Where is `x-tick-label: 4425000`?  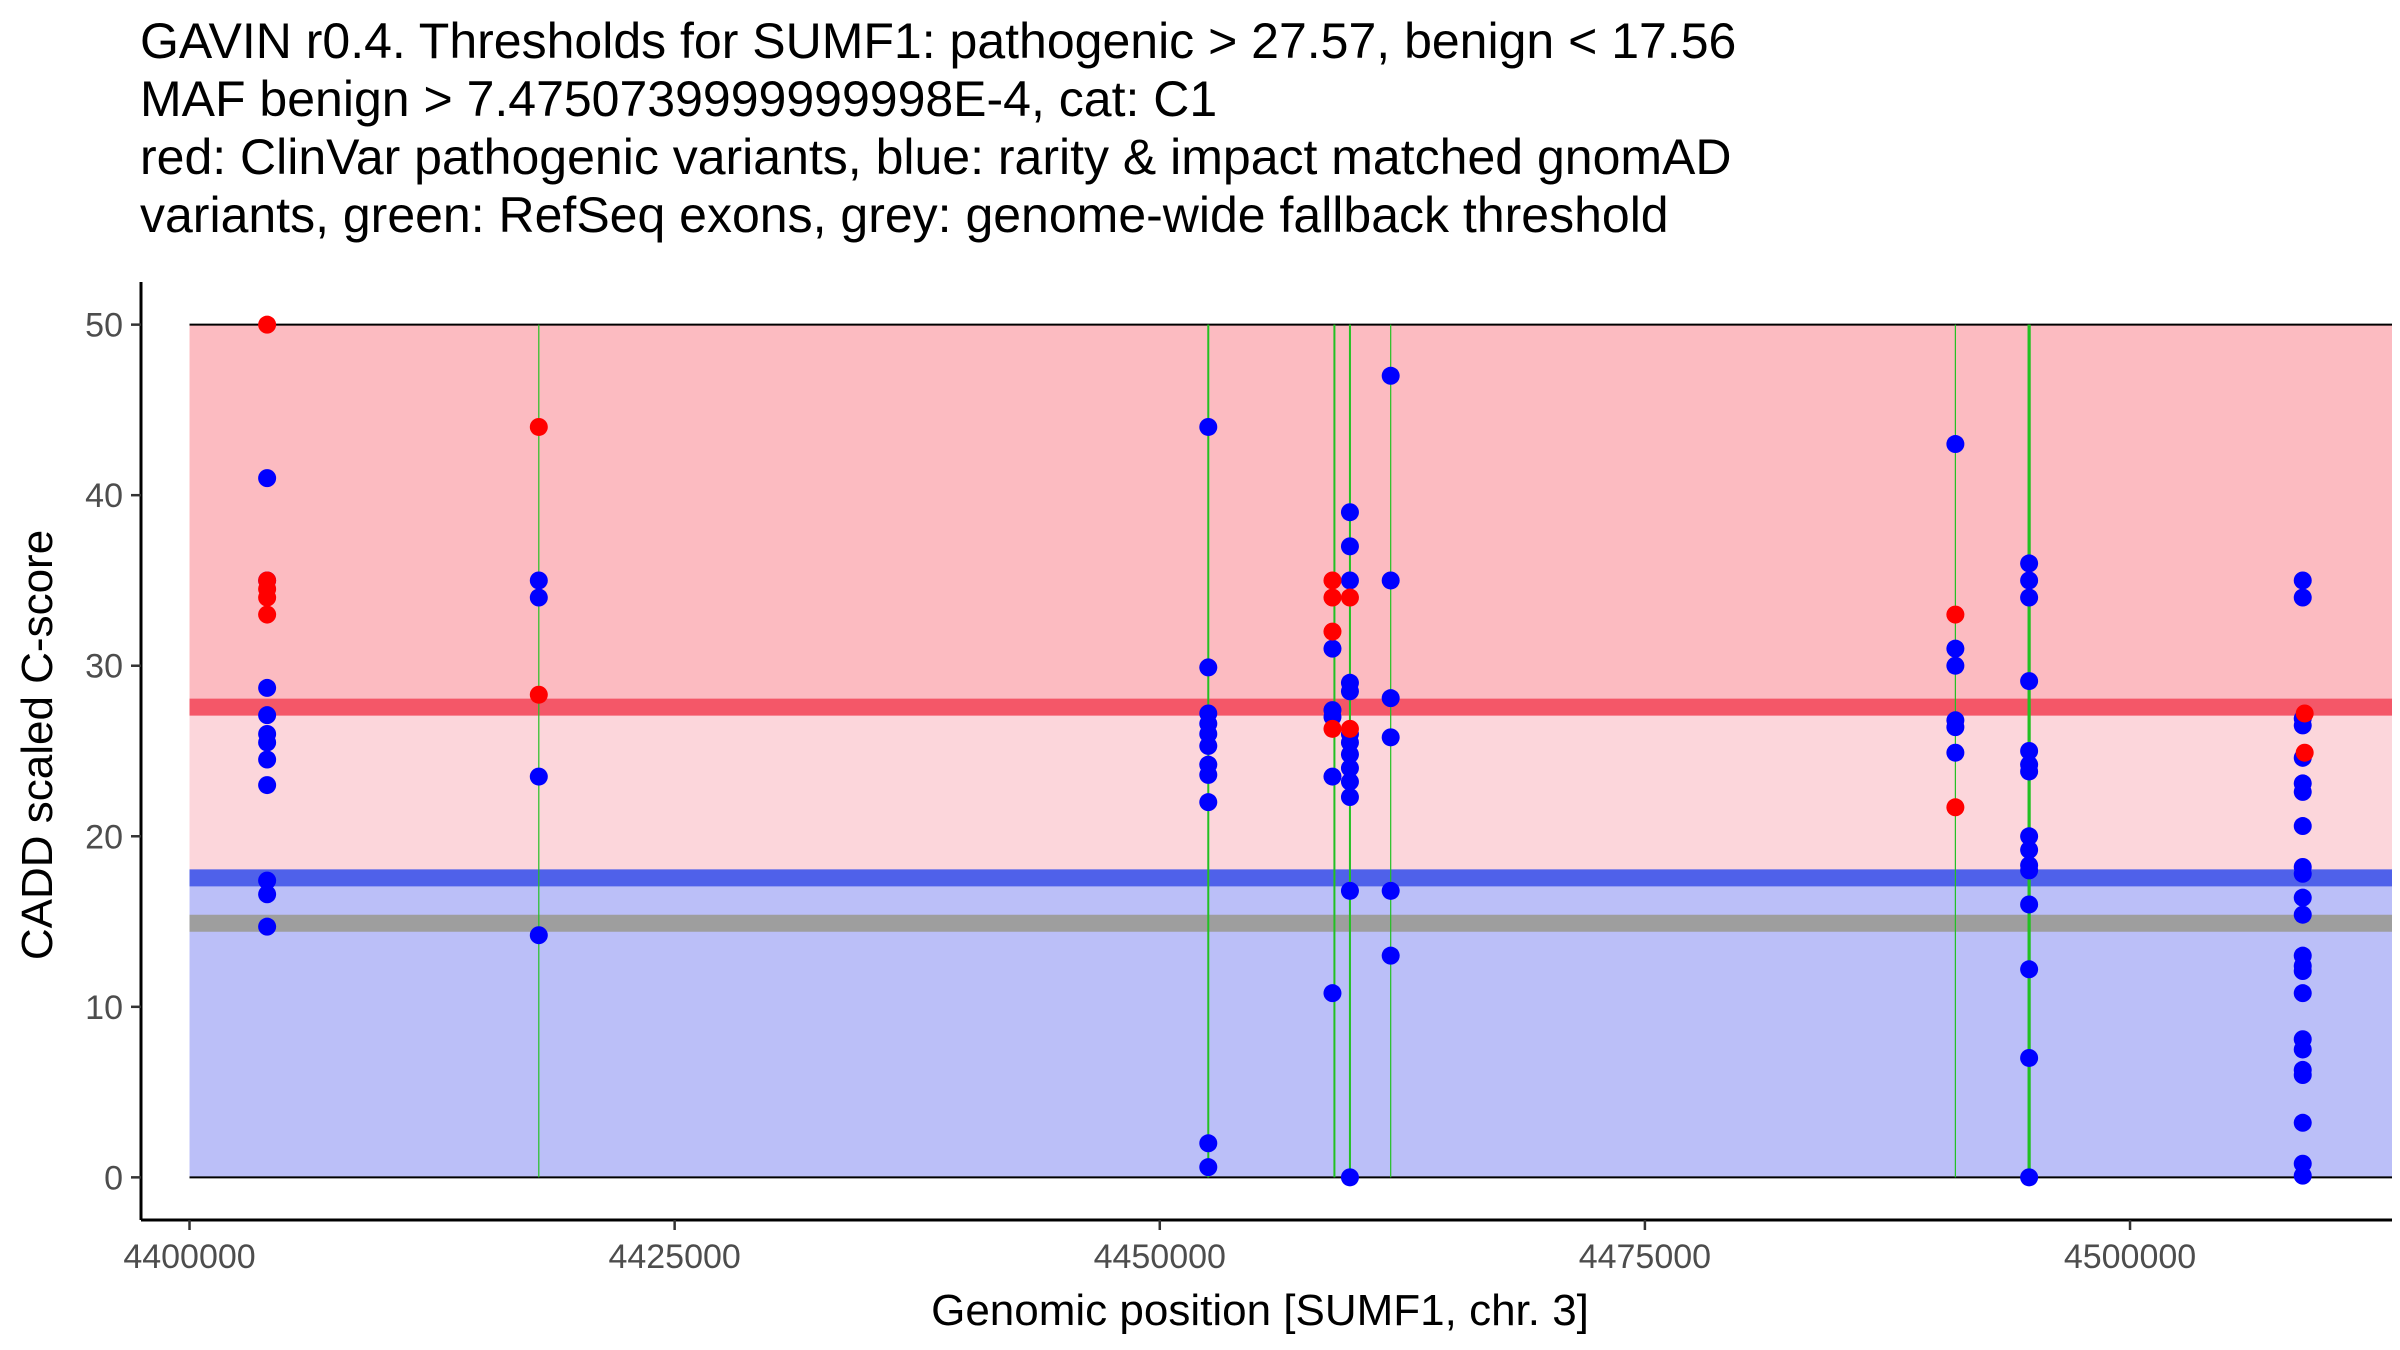 x-tick-label: 4425000 is located at coordinates (674, 1257).